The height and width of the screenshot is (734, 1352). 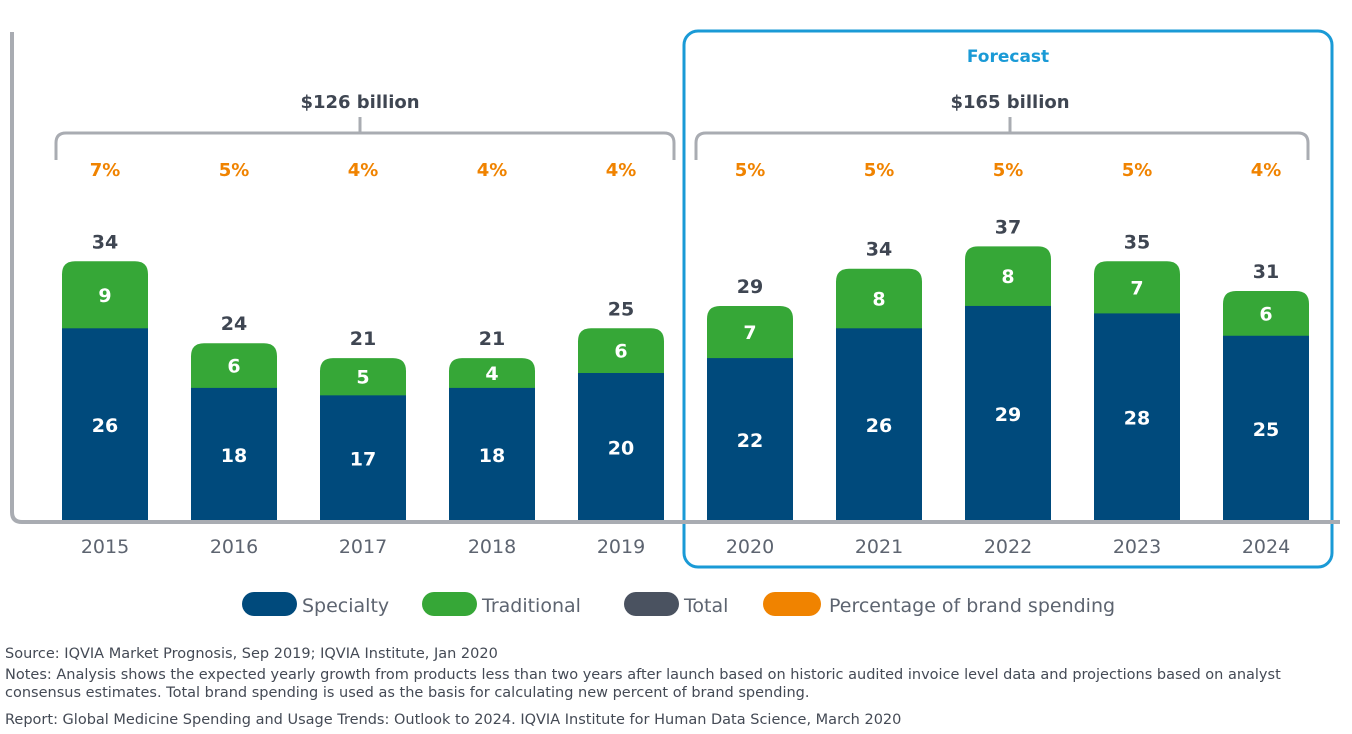 I want to click on label-specialty-2023: 28, so click(x=1137, y=419).